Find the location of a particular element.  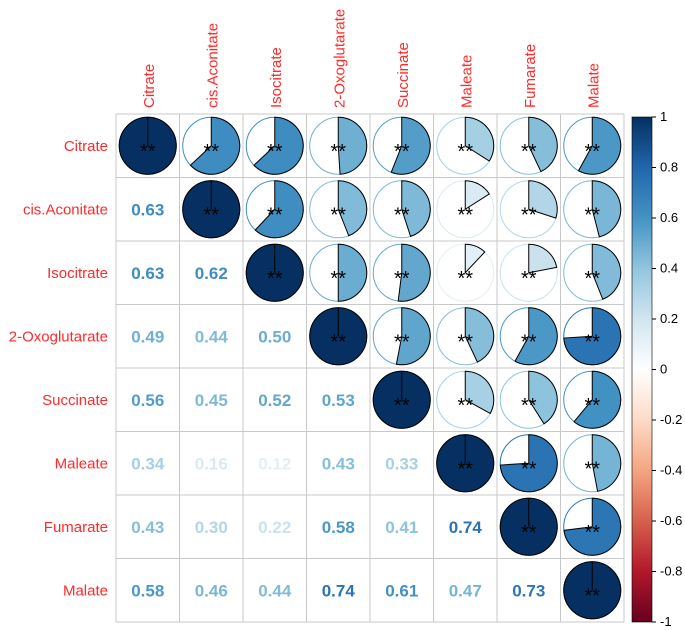

colorbar-tick-label: 0.4 is located at coordinates (669, 268).